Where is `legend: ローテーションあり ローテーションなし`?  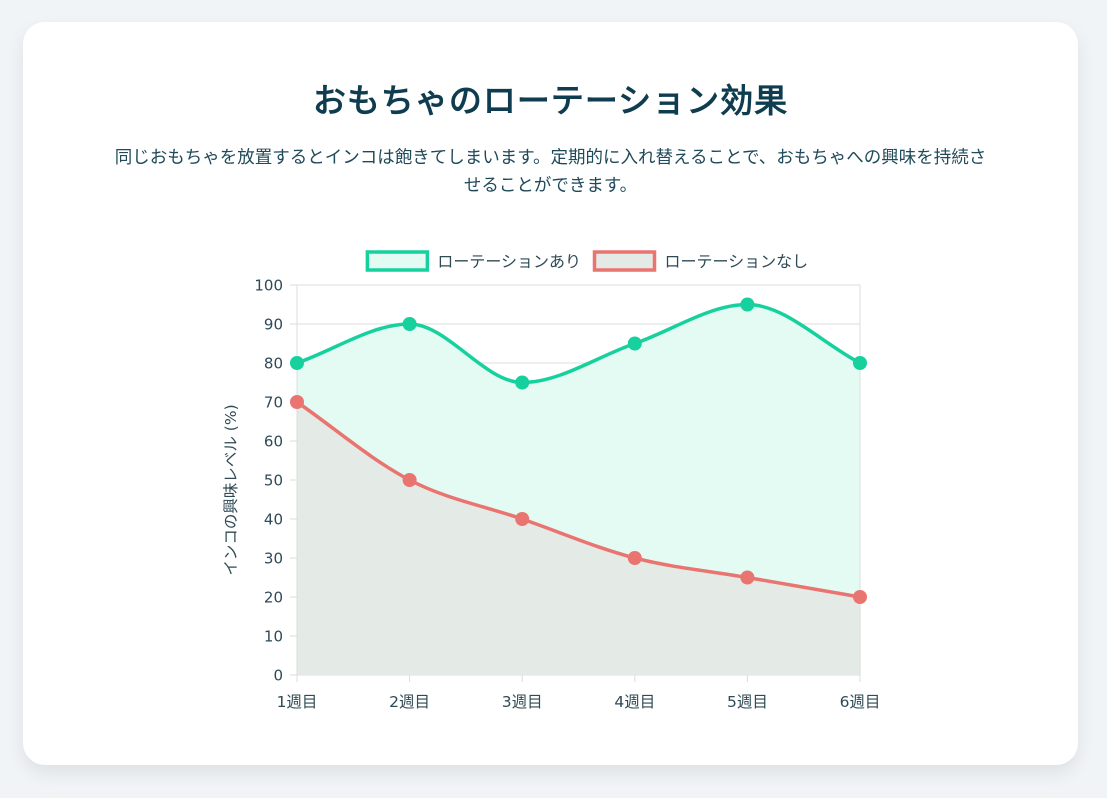
legend: ローテーションあり ローテーションなし is located at coordinates (587, 261).